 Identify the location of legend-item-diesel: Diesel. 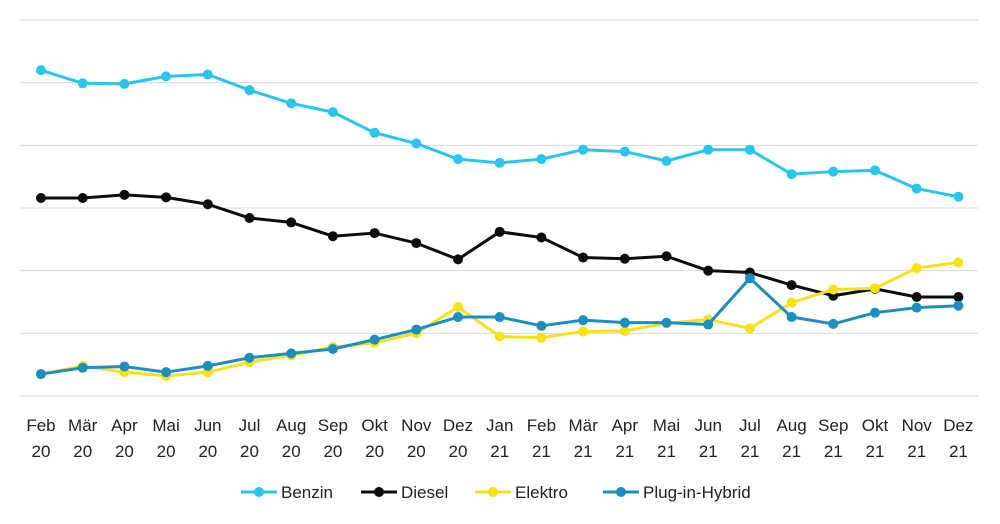
(404, 492).